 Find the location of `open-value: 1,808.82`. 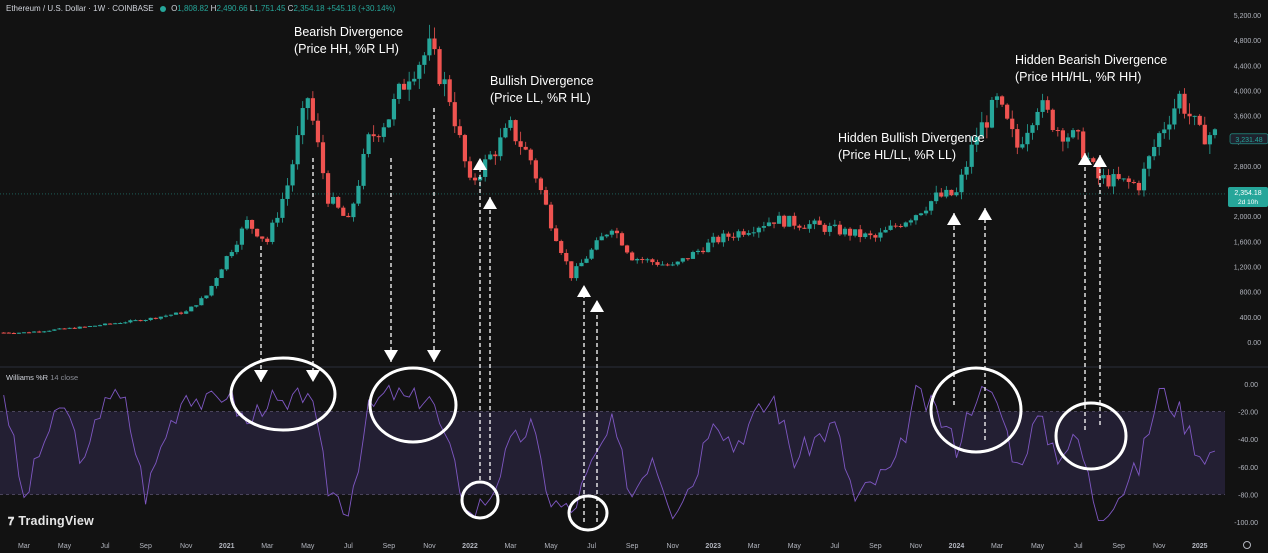

open-value: 1,808.82 is located at coordinates (193, 8).